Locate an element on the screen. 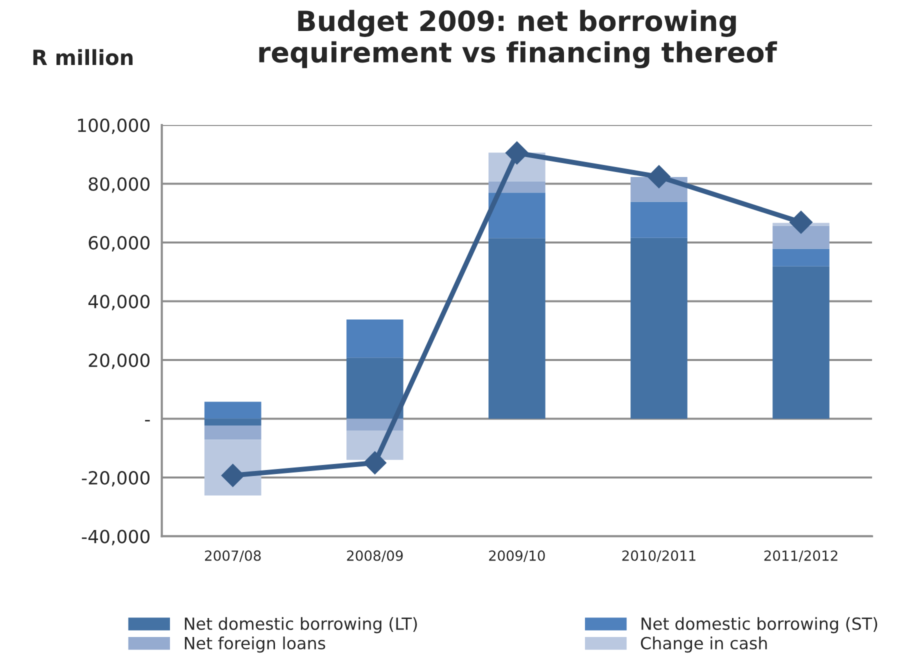 Image resolution: width=899 pixels, height=658 pixels. x-tick-label: 2008/09 is located at coordinates (375, 556).